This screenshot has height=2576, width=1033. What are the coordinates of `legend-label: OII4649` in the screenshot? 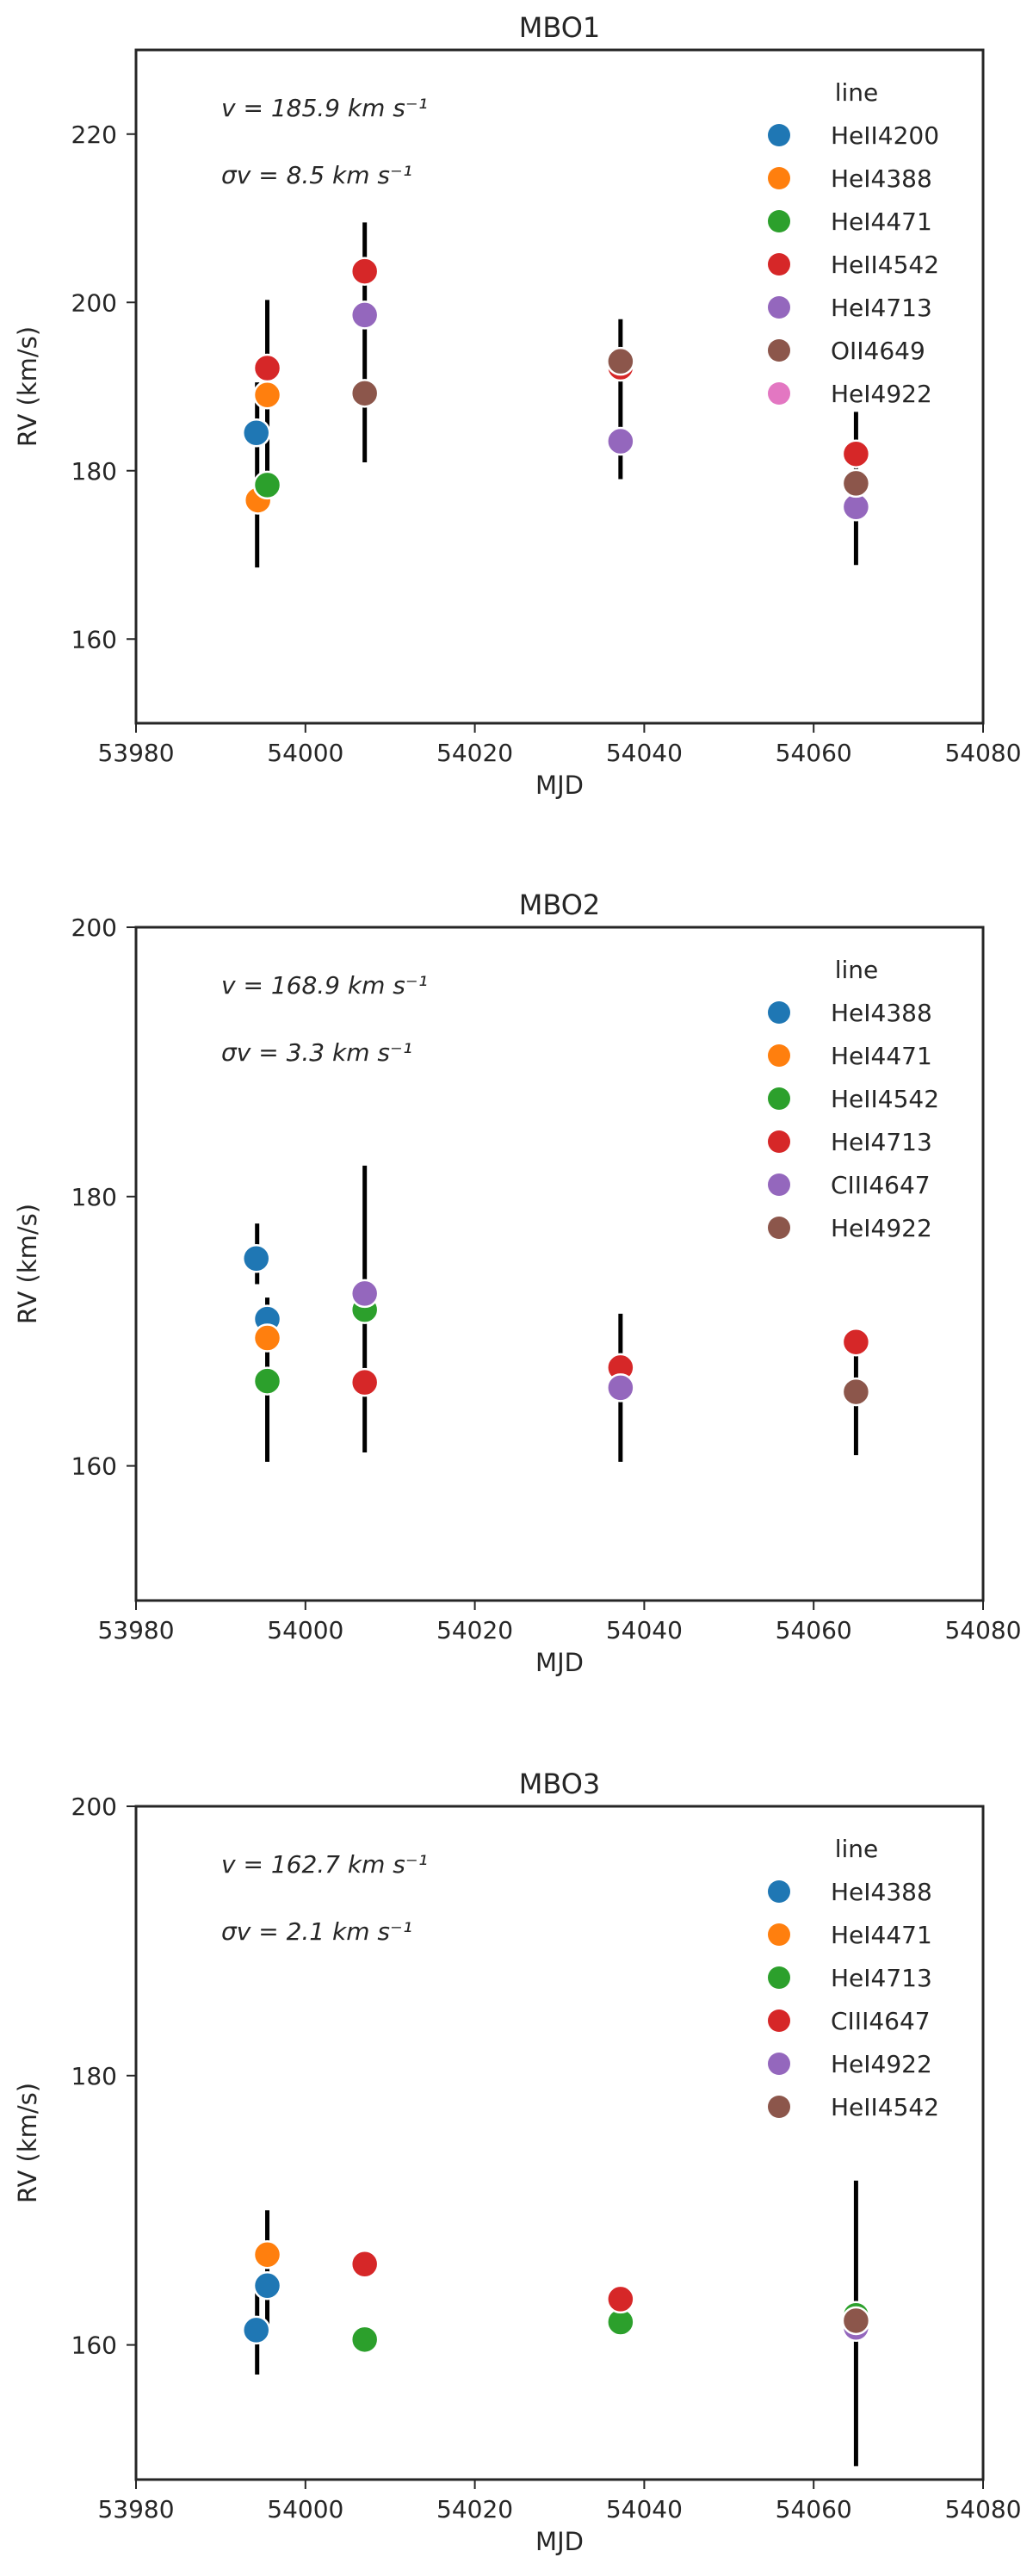 It's located at (878, 351).